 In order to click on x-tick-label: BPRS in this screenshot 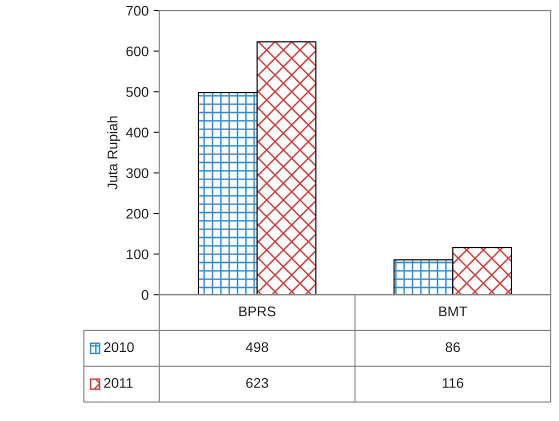, I will do `click(257, 311)`.